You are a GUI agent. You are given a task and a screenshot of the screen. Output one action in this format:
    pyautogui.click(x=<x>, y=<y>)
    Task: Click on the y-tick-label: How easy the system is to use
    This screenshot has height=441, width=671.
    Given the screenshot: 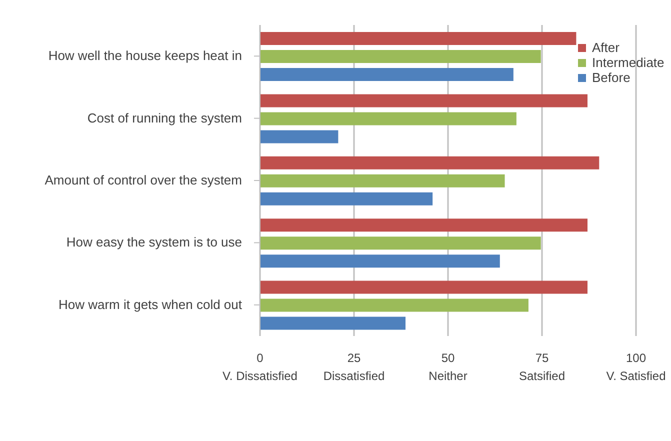 What is the action you would take?
    pyautogui.click(x=154, y=242)
    